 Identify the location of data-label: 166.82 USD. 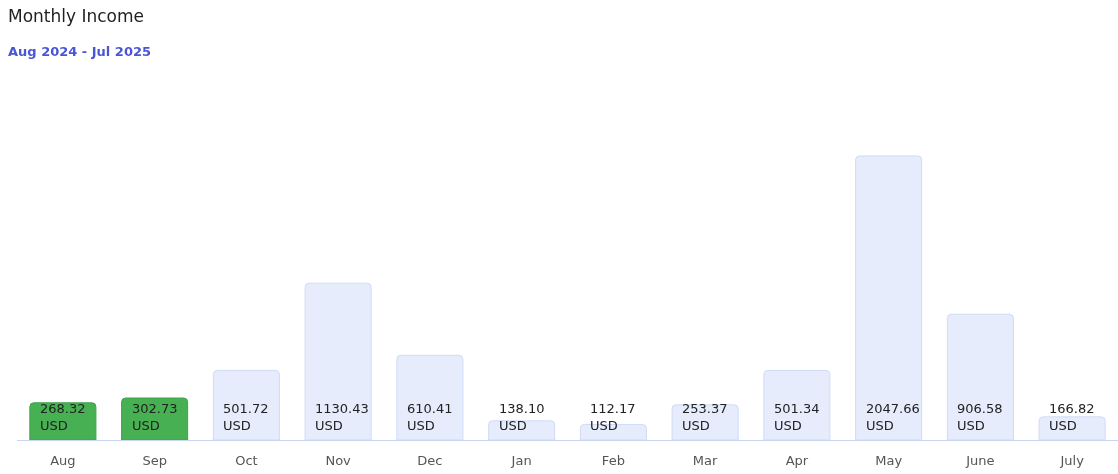
(1072, 417).